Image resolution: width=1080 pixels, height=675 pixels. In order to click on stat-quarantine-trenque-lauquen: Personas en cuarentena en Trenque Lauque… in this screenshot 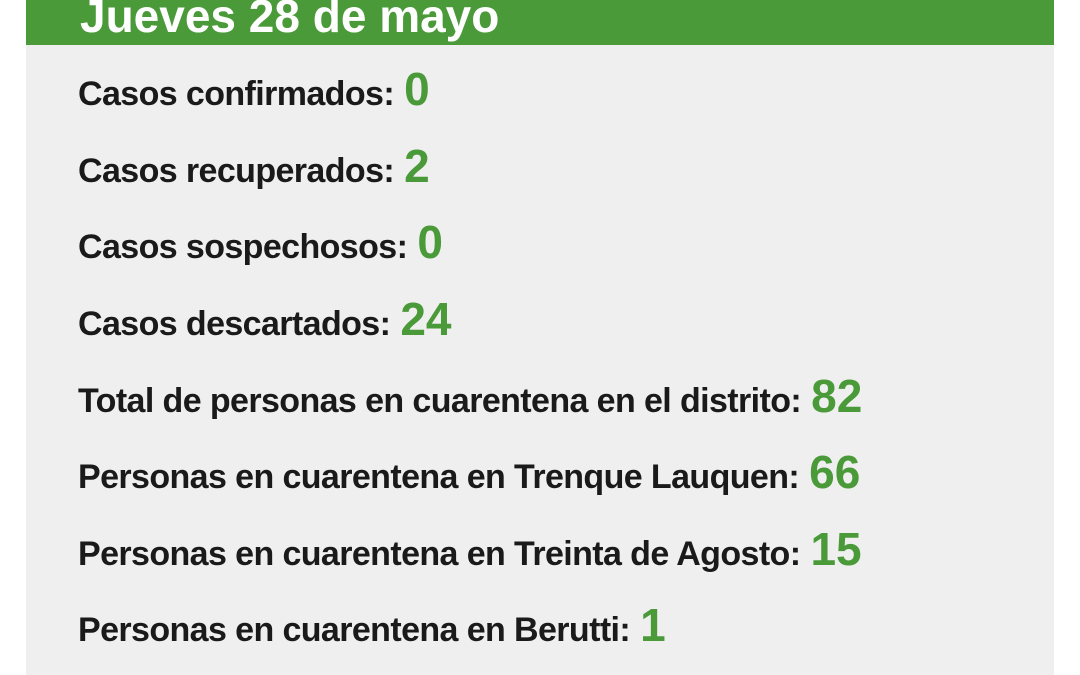, I will do `click(469, 475)`.